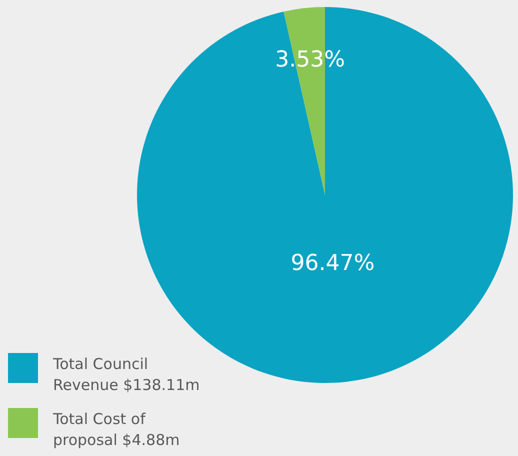  I want to click on data-label: 96.47%, so click(332, 263).